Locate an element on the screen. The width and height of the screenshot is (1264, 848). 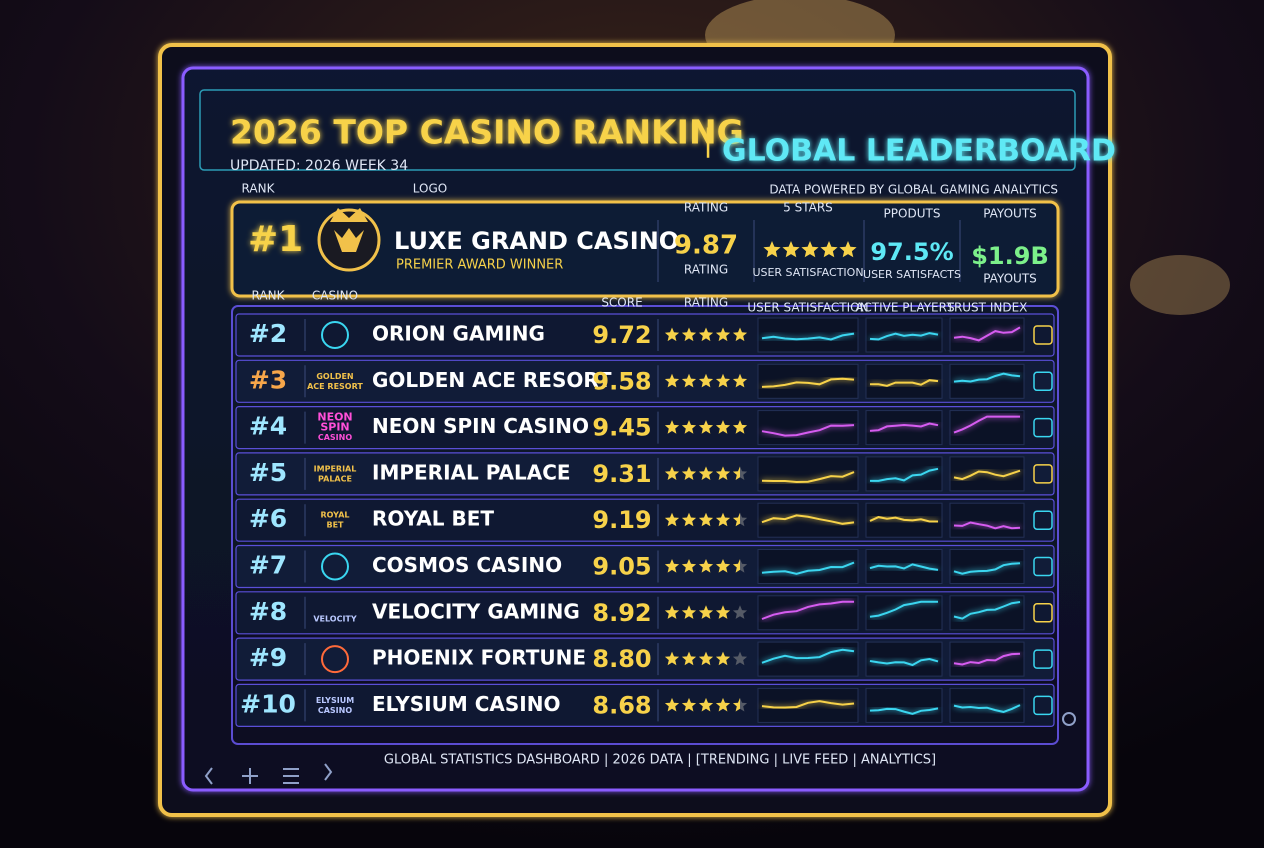
satisfaction-label: USER SATISFACTS is located at coordinates (912, 274).